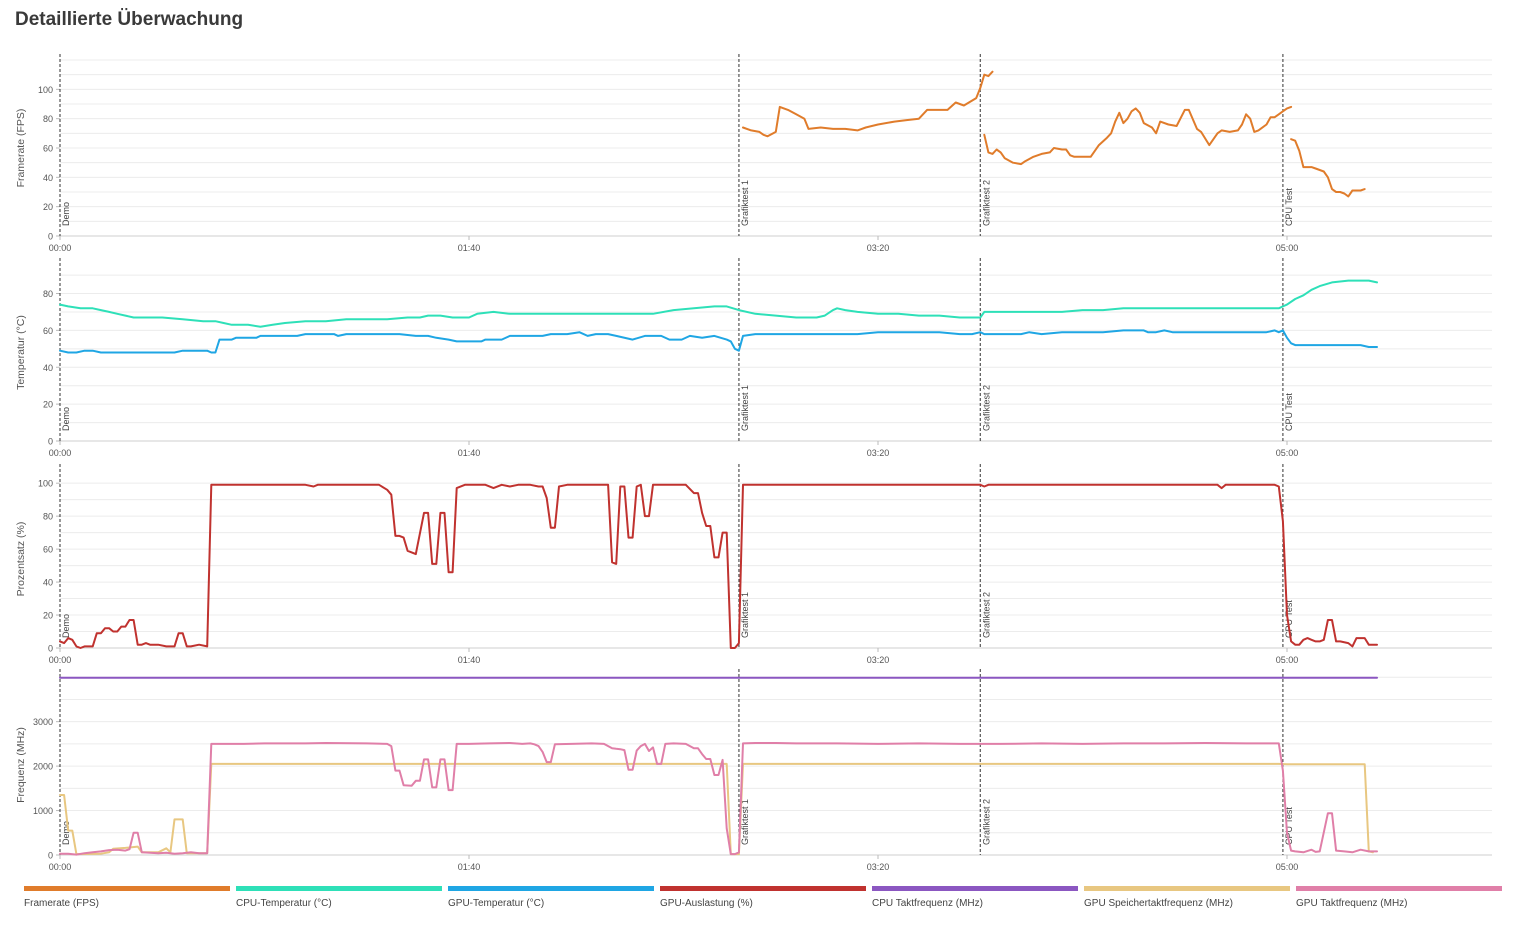 The image size is (1536, 927). What do you see at coordinates (551, 897) in the screenshot?
I see `legend-item: GPU-Temperatur (°C)` at bounding box center [551, 897].